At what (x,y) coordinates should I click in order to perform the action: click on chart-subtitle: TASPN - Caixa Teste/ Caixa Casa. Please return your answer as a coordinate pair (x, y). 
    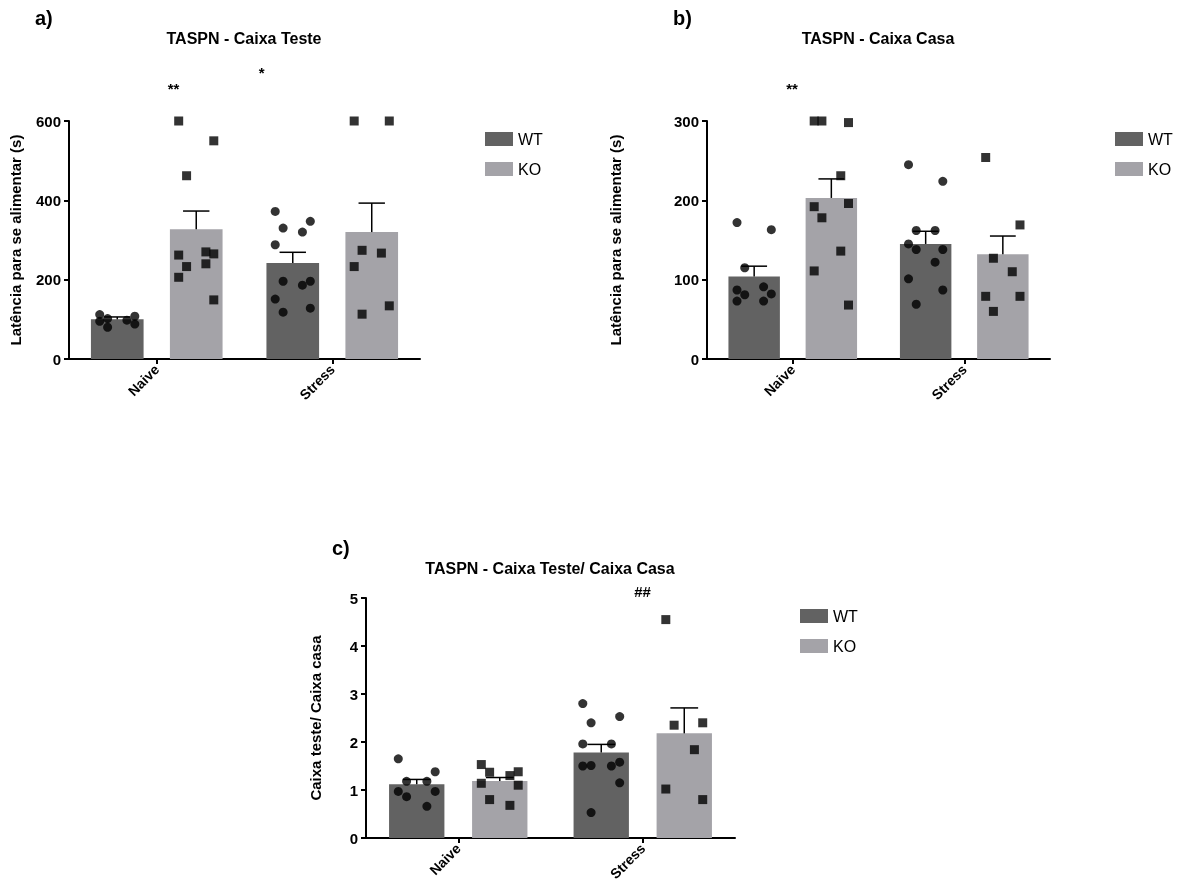
    Looking at the image, I should click on (550, 568).